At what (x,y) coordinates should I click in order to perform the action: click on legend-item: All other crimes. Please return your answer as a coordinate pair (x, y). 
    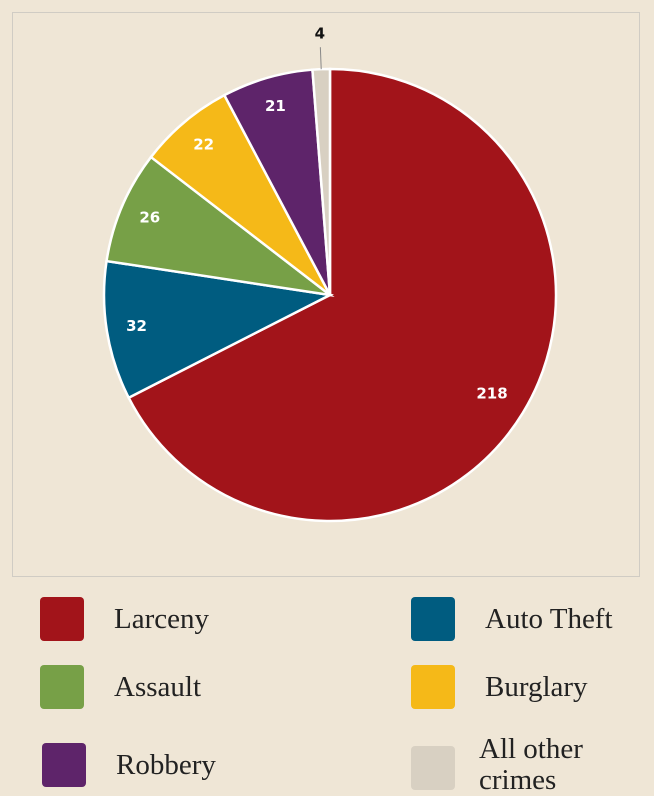
    Looking at the image, I should click on (515, 765).